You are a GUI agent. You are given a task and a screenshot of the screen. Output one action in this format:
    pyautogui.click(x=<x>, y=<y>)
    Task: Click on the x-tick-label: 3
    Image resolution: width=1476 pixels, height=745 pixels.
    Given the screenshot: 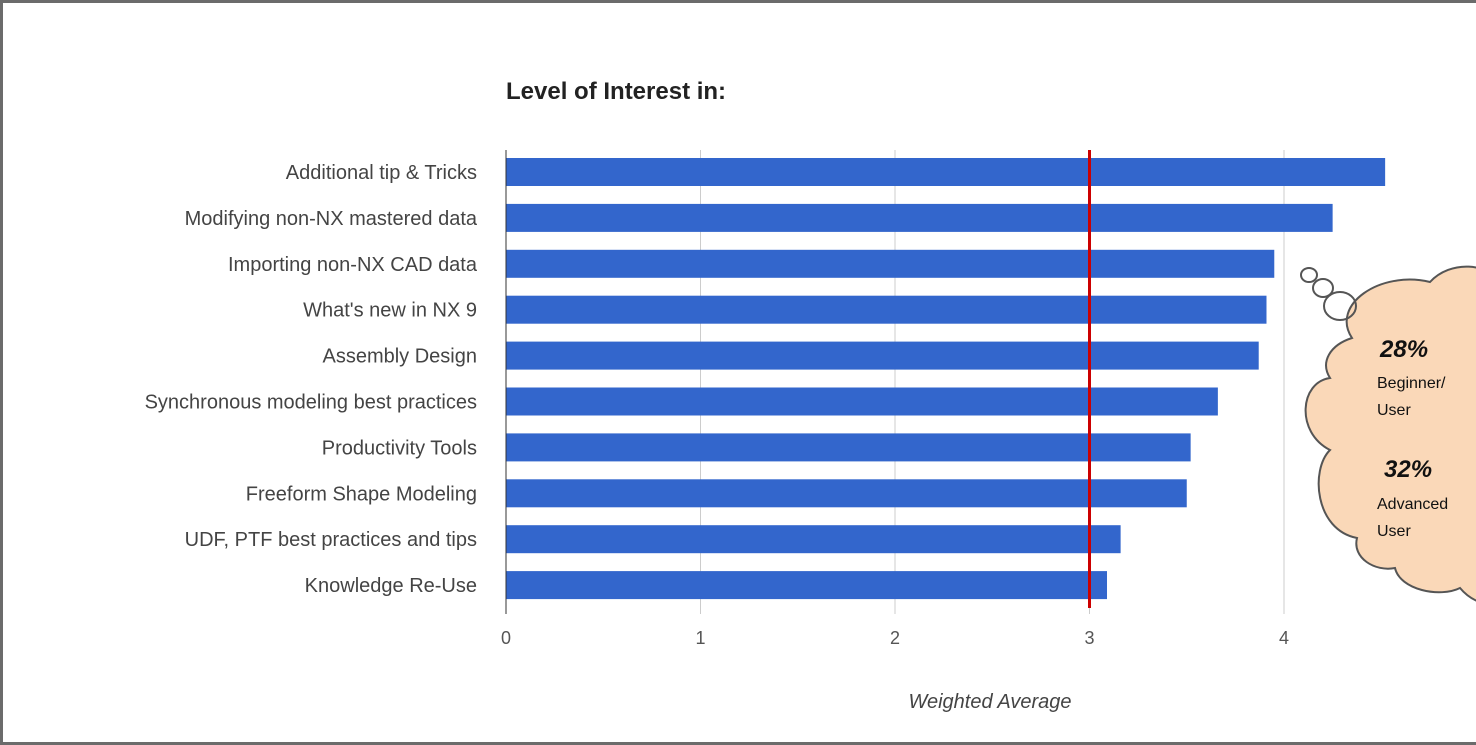 What is the action you would take?
    pyautogui.click(x=1089, y=638)
    